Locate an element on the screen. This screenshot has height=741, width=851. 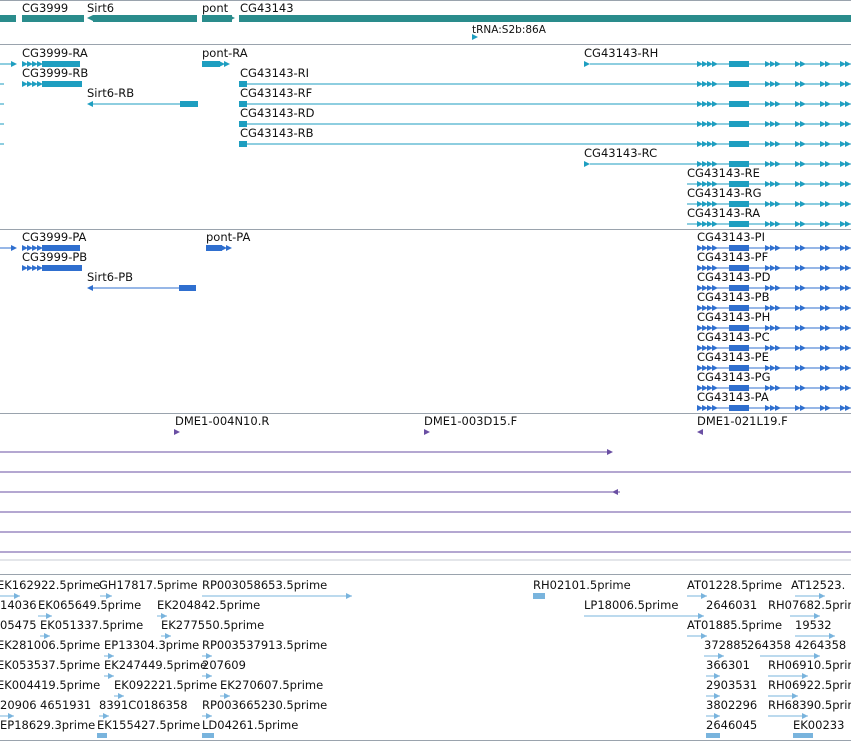
protein-label: CG43143-PG is located at coordinates (734, 377).